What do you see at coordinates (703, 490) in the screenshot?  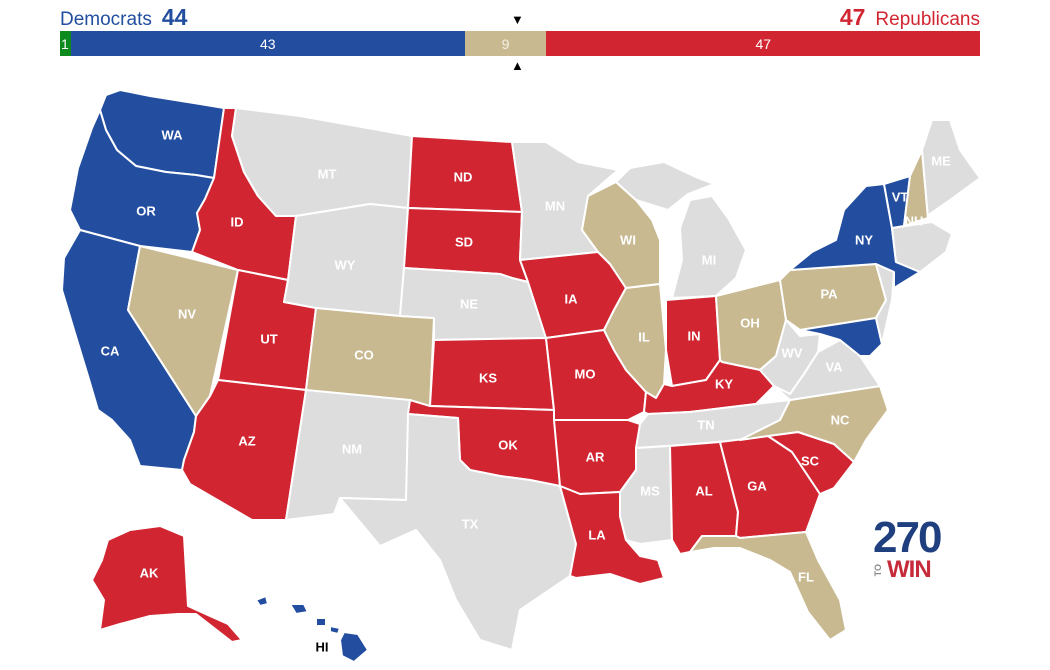 I see `state-label-AL: AL` at bounding box center [703, 490].